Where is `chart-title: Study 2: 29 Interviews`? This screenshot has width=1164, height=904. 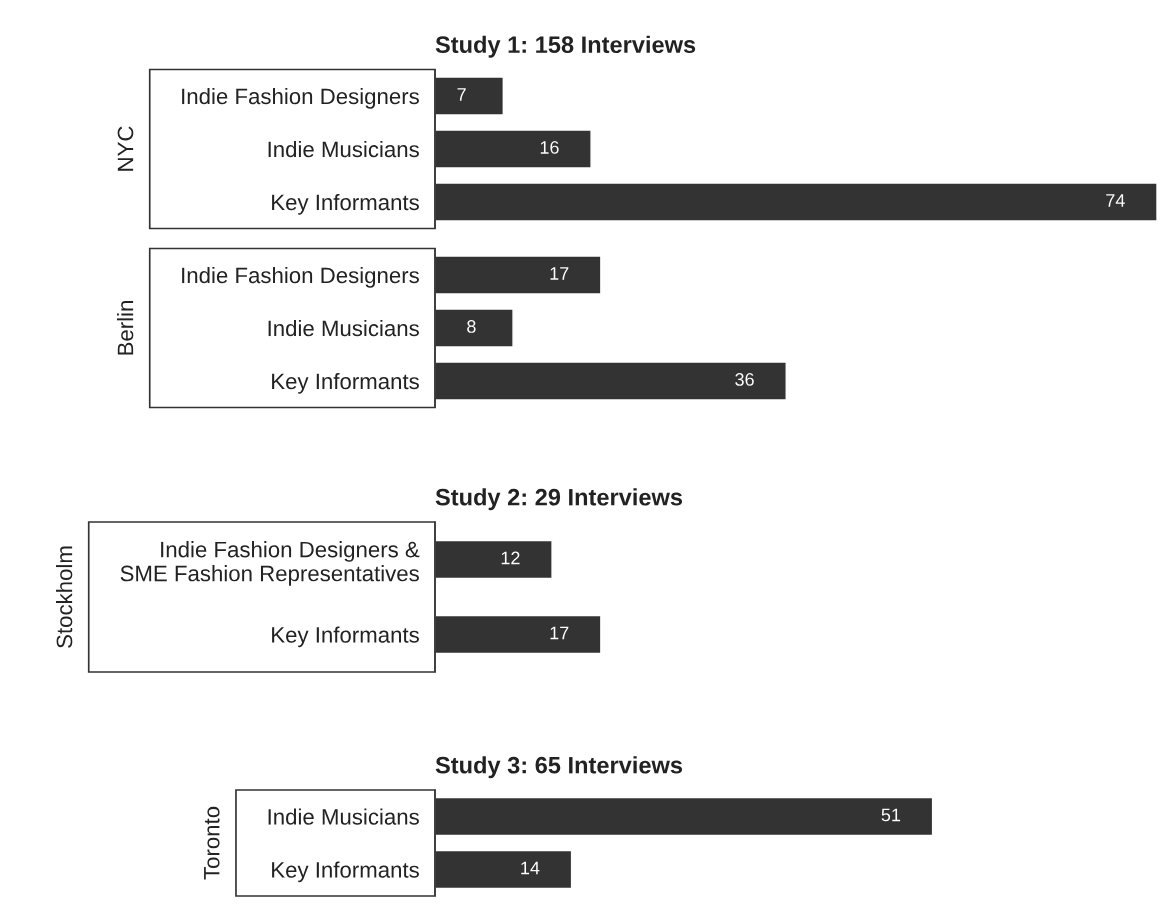
chart-title: Study 2: 29 Interviews is located at coordinates (559, 499).